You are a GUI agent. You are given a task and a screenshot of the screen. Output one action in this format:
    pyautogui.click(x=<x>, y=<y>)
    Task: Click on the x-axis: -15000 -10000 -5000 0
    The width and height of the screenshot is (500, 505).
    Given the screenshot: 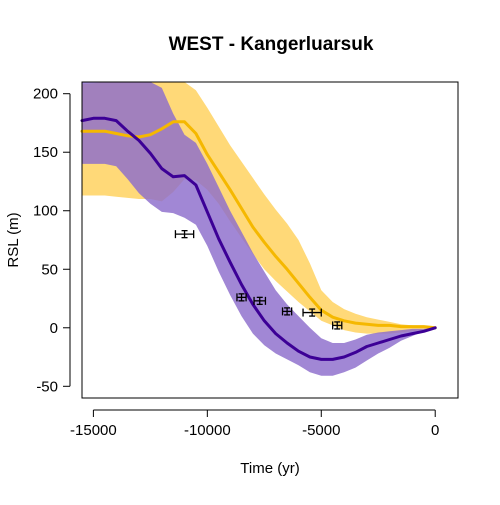 What is the action you would take?
    pyautogui.click(x=254, y=424)
    